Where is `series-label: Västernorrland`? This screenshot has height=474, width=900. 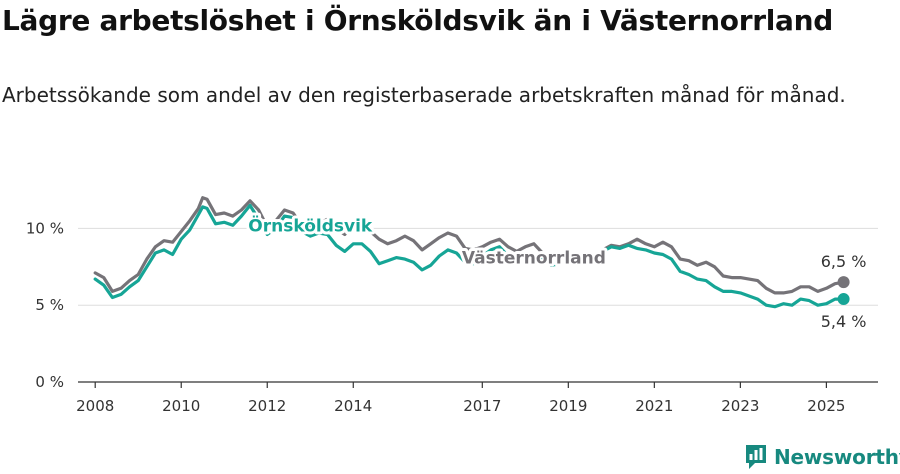
series-label: Västernorrland is located at coordinates (534, 259).